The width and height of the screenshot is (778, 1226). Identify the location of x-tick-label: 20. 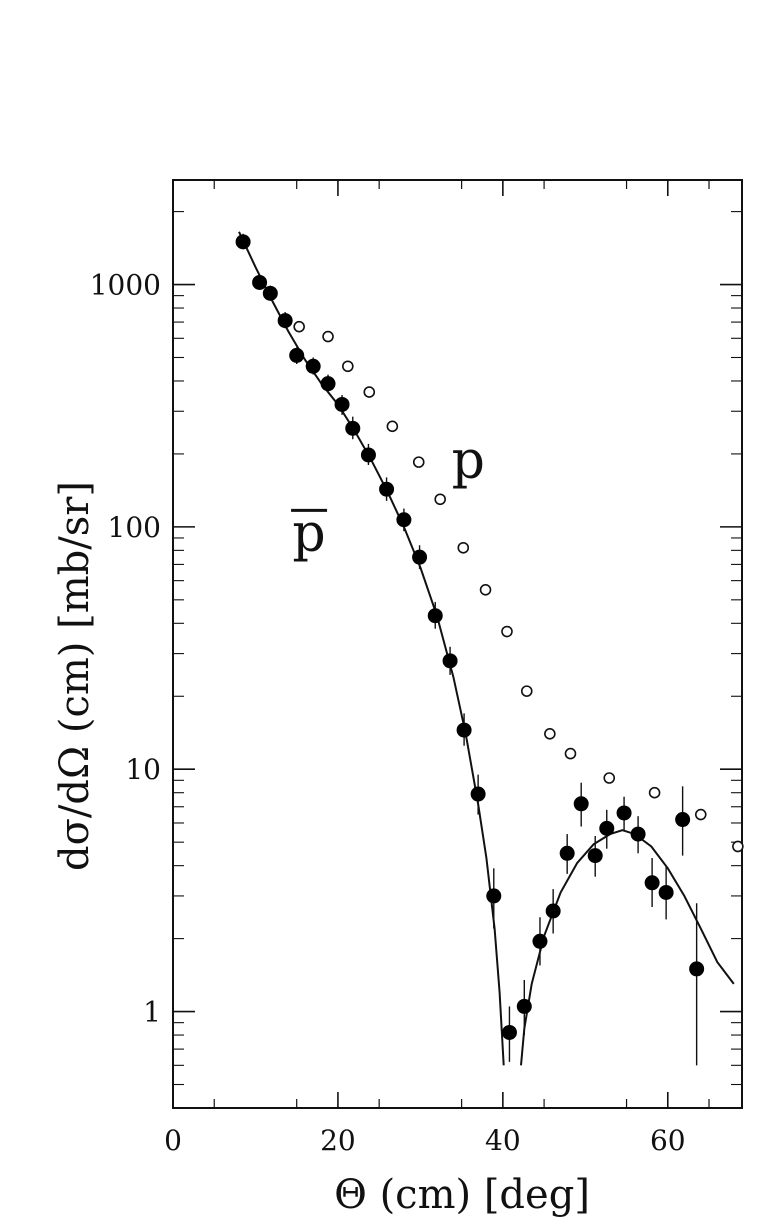
(338, 1140).